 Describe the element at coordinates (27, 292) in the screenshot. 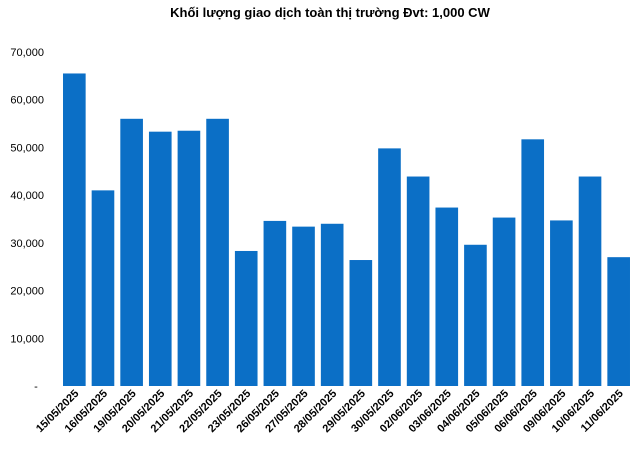

I see `y-tick-label: 20,000` at that location.